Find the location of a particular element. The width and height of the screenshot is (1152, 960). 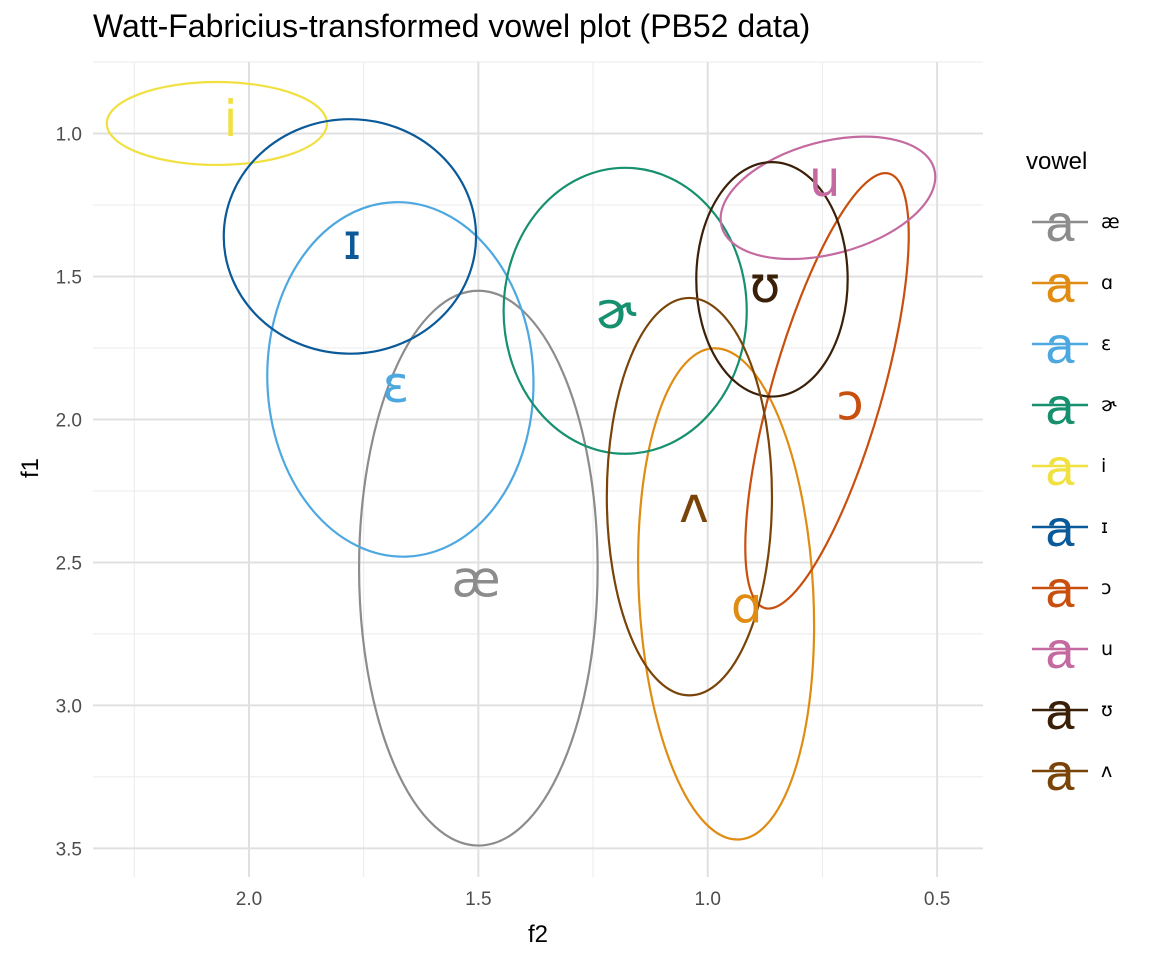

legend-title: vowel is located at coordinates (1056, 161).